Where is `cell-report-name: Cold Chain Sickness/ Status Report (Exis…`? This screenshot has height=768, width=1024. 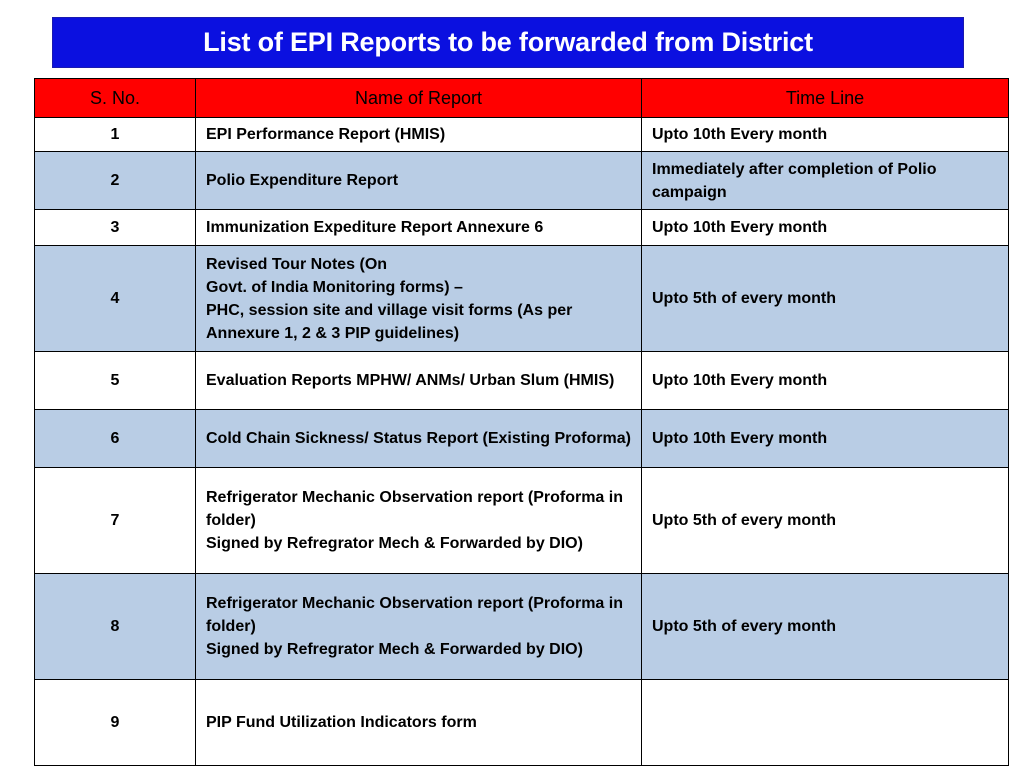 cell-report-name: Cold Chain Sickness/ Status Report (Exis… is located at coordinates (418, 438).